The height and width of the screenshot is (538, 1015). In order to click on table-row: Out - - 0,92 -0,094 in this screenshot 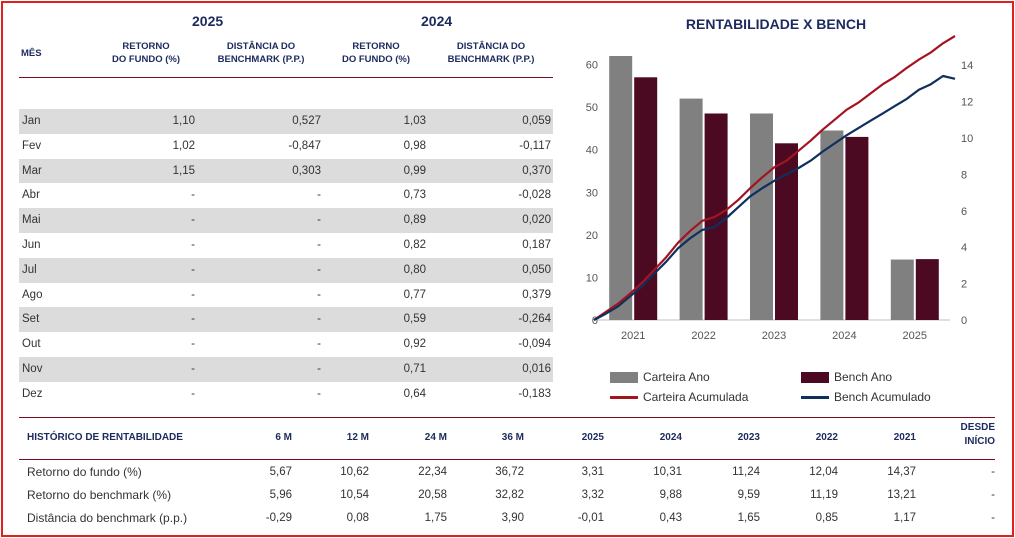, I will do `click(286, 344)`.